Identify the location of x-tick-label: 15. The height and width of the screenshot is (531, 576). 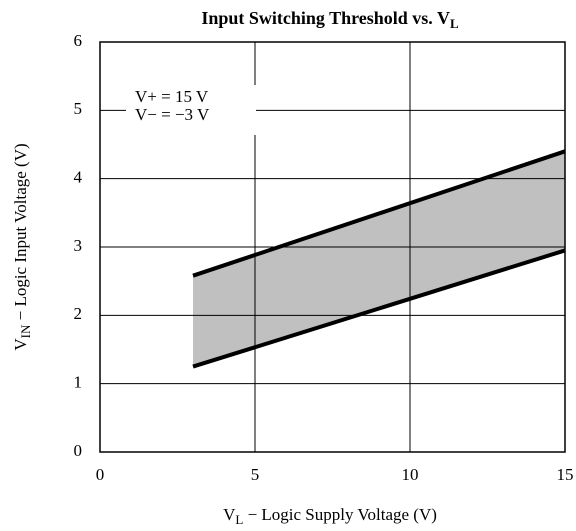
(565, 474).